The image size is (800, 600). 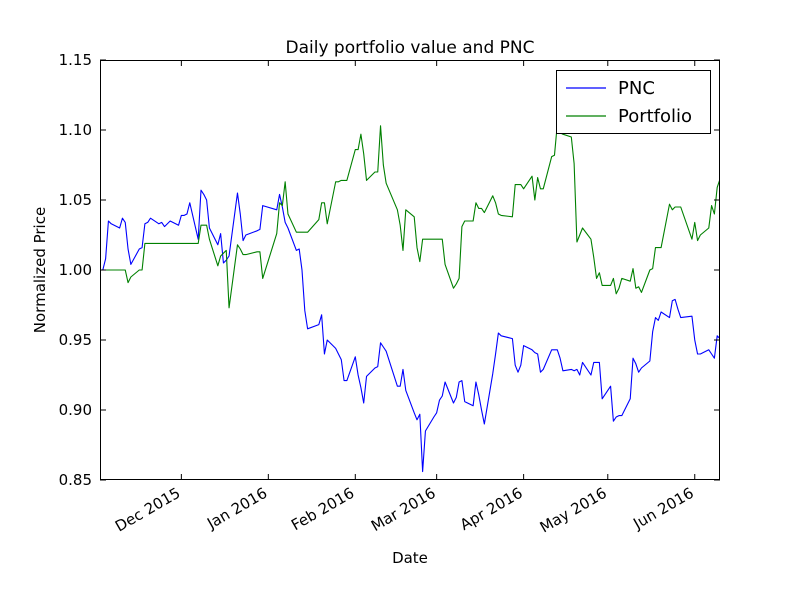 What do you see at coordinates (75, 410) in the screenshot?
I see `y-tick-label: 0.90` at bounding box center [75, 410].